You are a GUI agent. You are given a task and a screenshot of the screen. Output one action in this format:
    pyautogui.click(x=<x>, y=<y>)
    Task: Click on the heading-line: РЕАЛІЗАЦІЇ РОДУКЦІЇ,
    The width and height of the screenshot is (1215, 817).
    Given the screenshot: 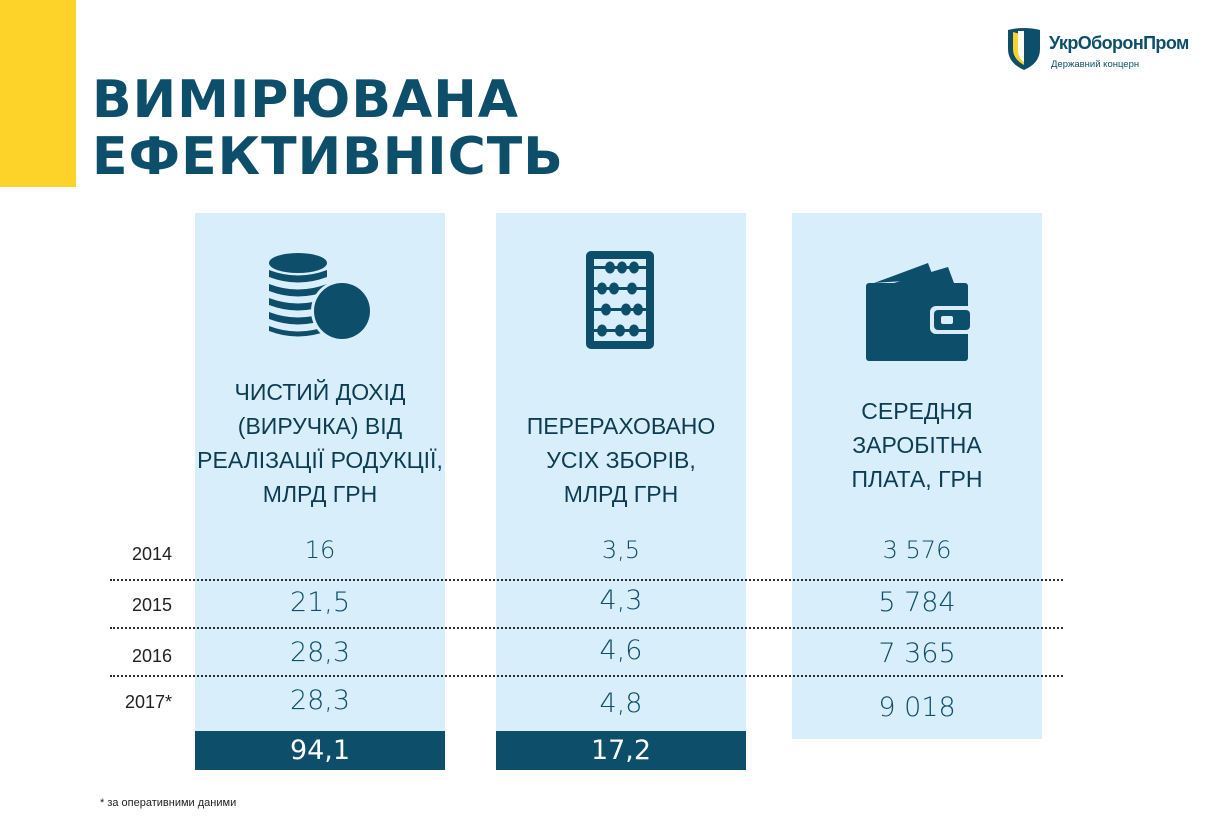 What is the action you would take?
    pyautogui.click(x=320, y=460)
    